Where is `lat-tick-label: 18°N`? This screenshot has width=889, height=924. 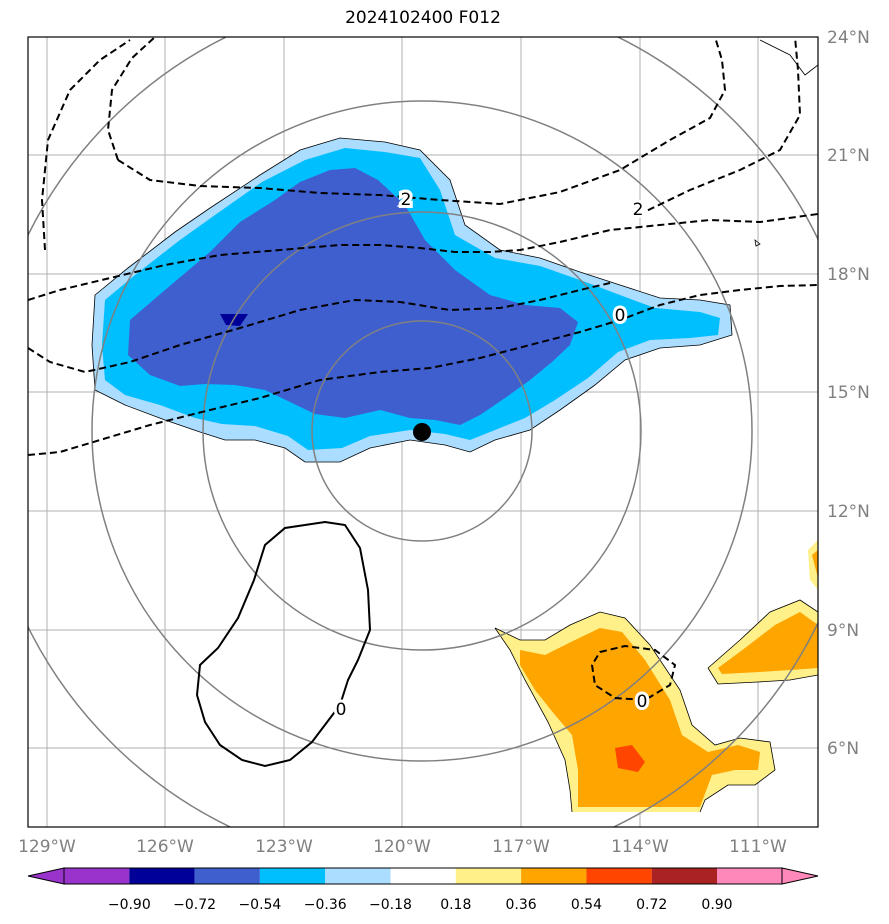 lat-tick-label: 18°N is located at coordinates (848, 275).